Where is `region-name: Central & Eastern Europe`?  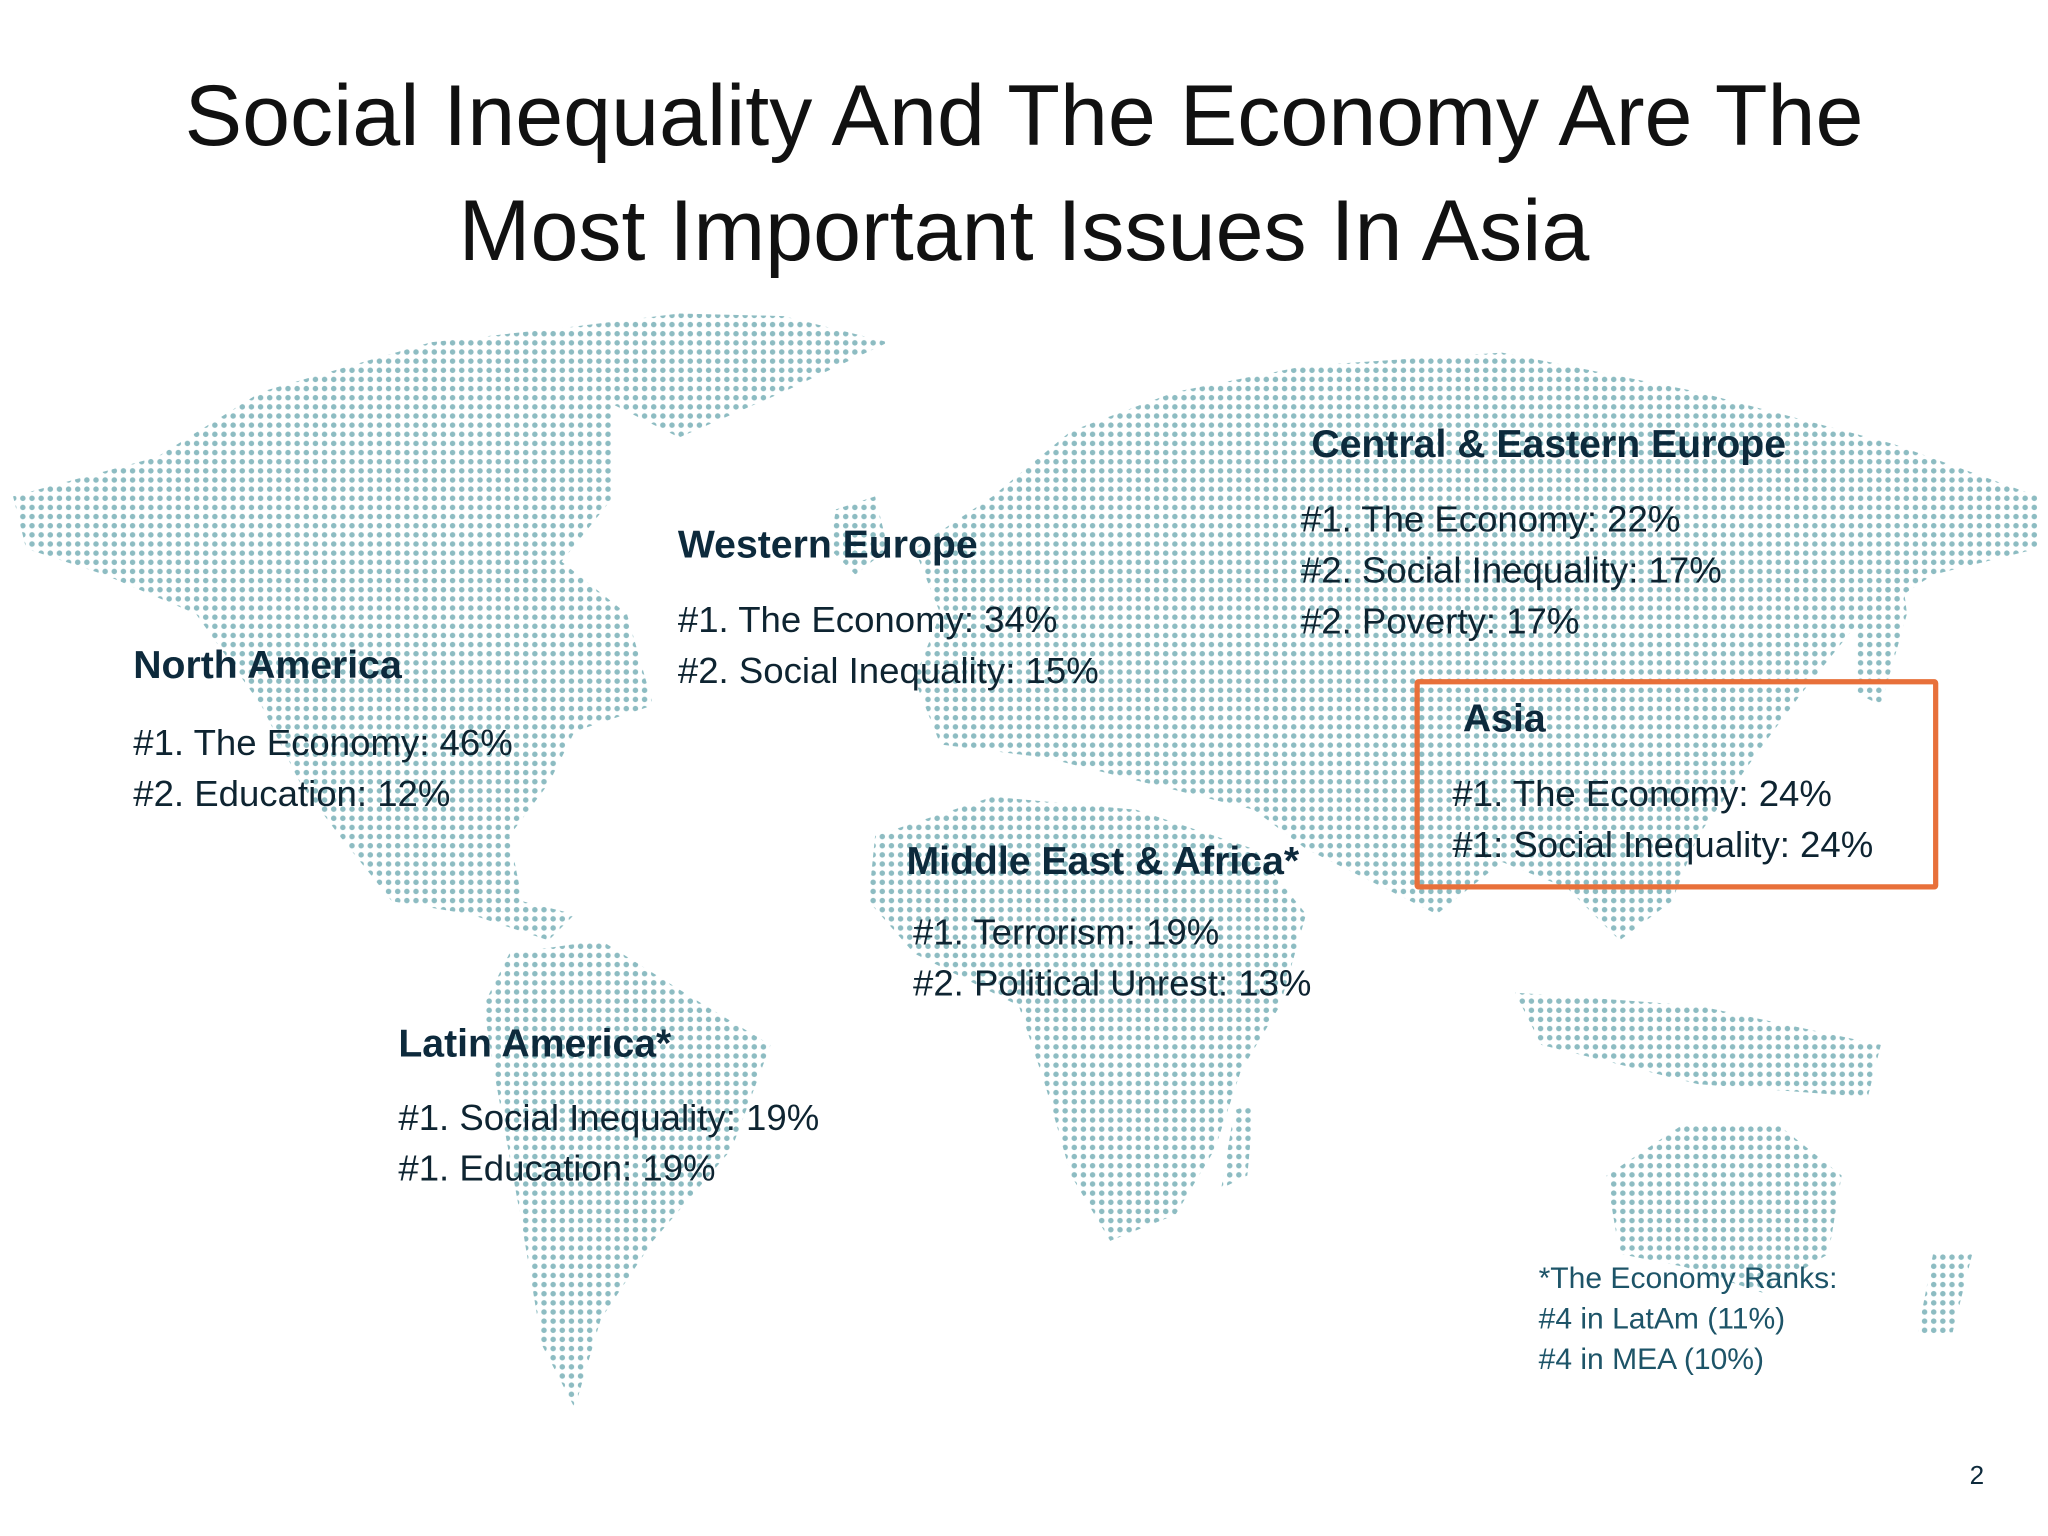
region-name: Central & Eastern Europe is located at coordinates (1549, 445).